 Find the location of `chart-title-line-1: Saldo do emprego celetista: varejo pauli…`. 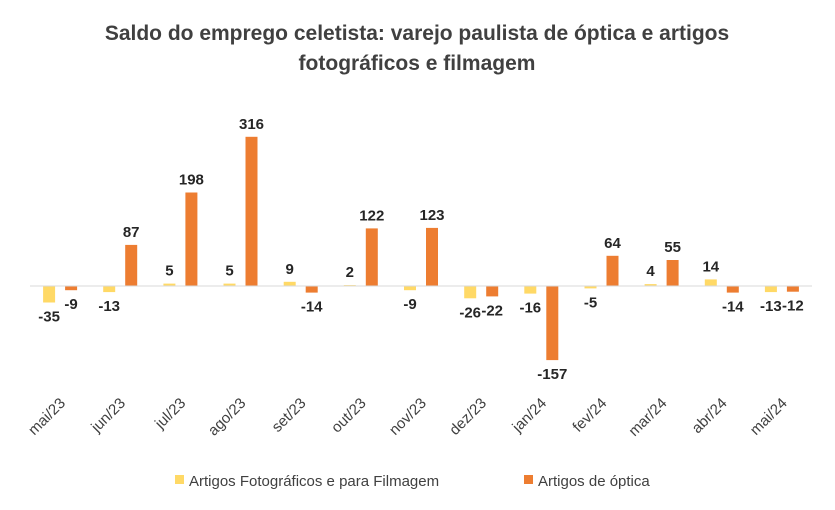

chart-title-line-1: Saldo do emprego celetista: varejo pauli… is located at coordinates (417, 33).